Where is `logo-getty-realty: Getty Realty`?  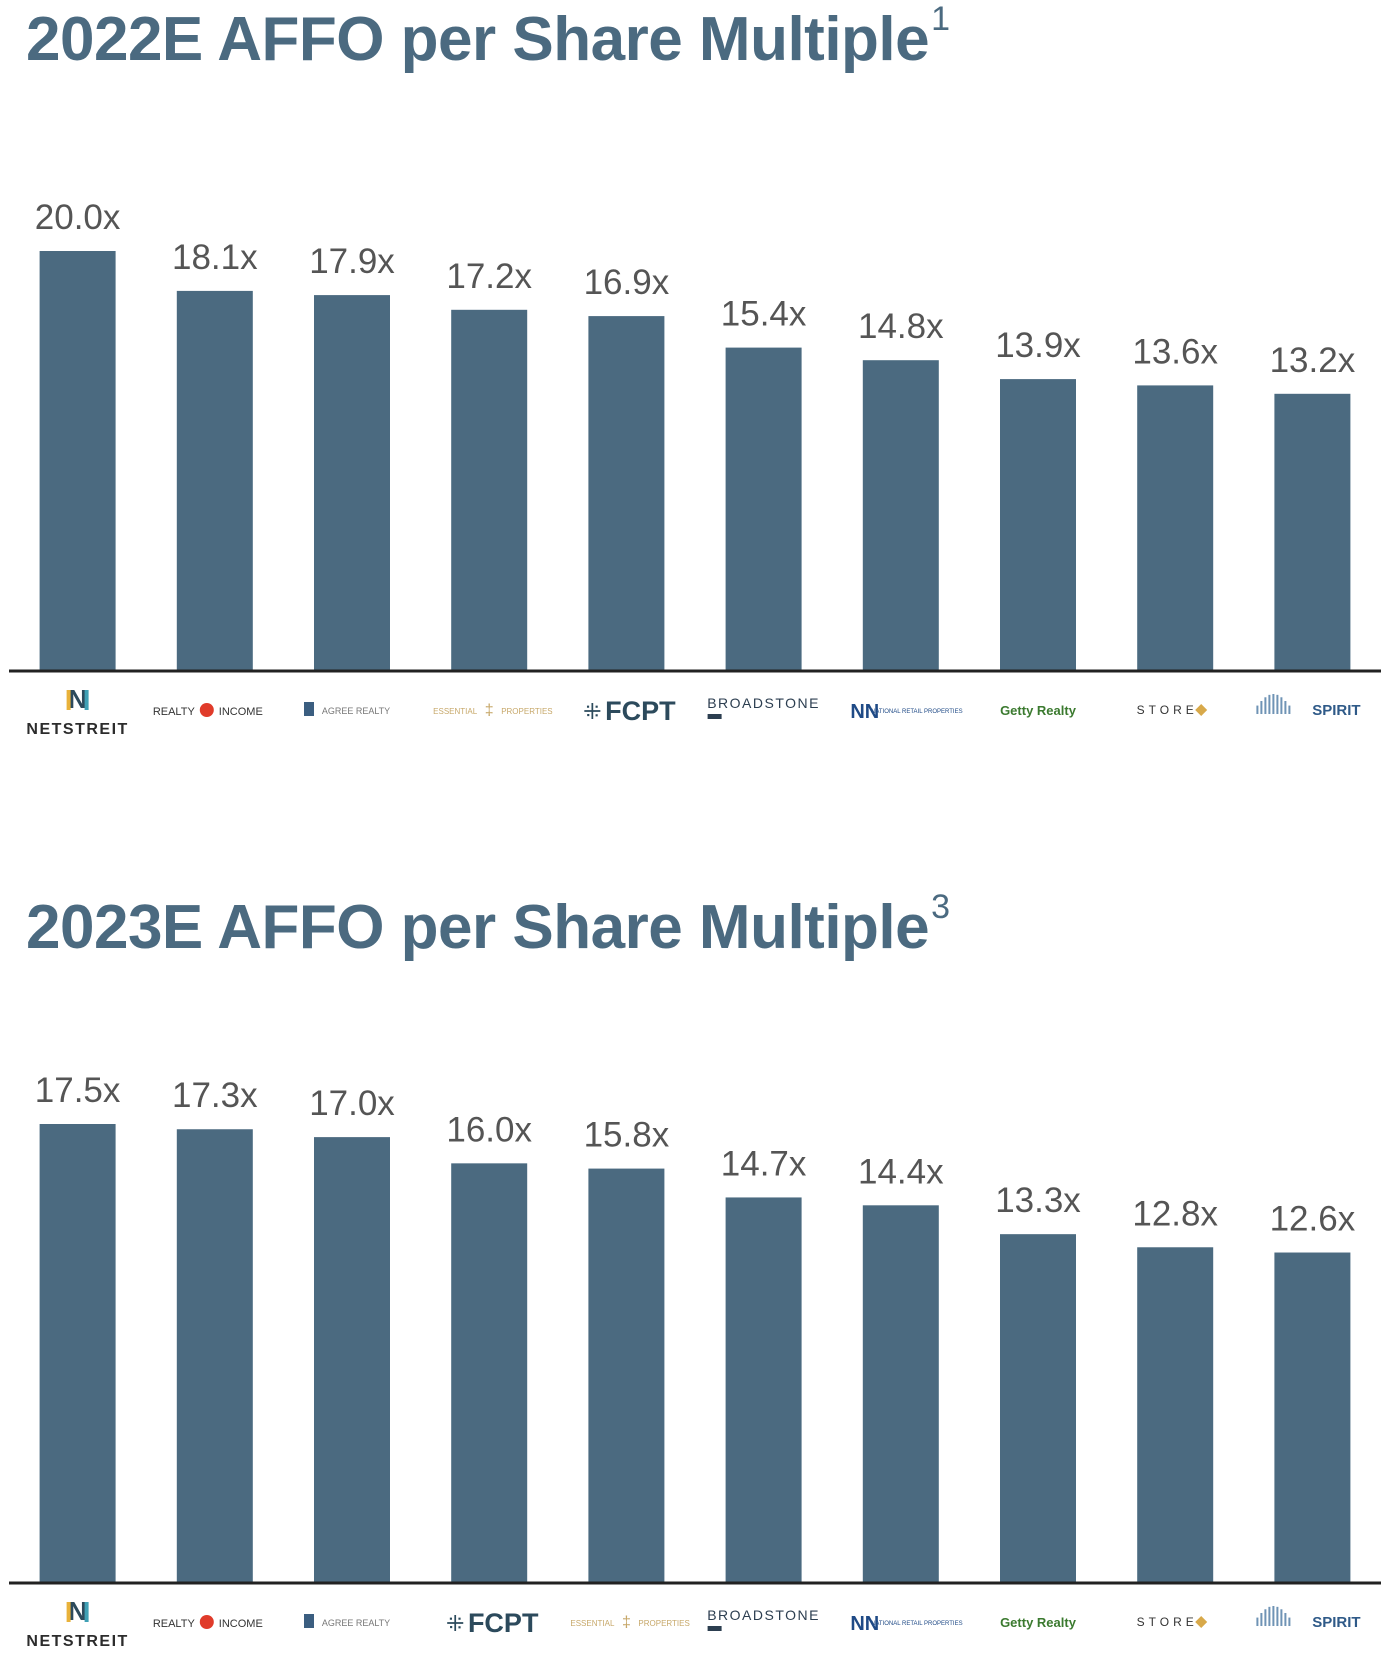
logo-getty-realty: Getty Realty is located at coordinates (1038, 710).